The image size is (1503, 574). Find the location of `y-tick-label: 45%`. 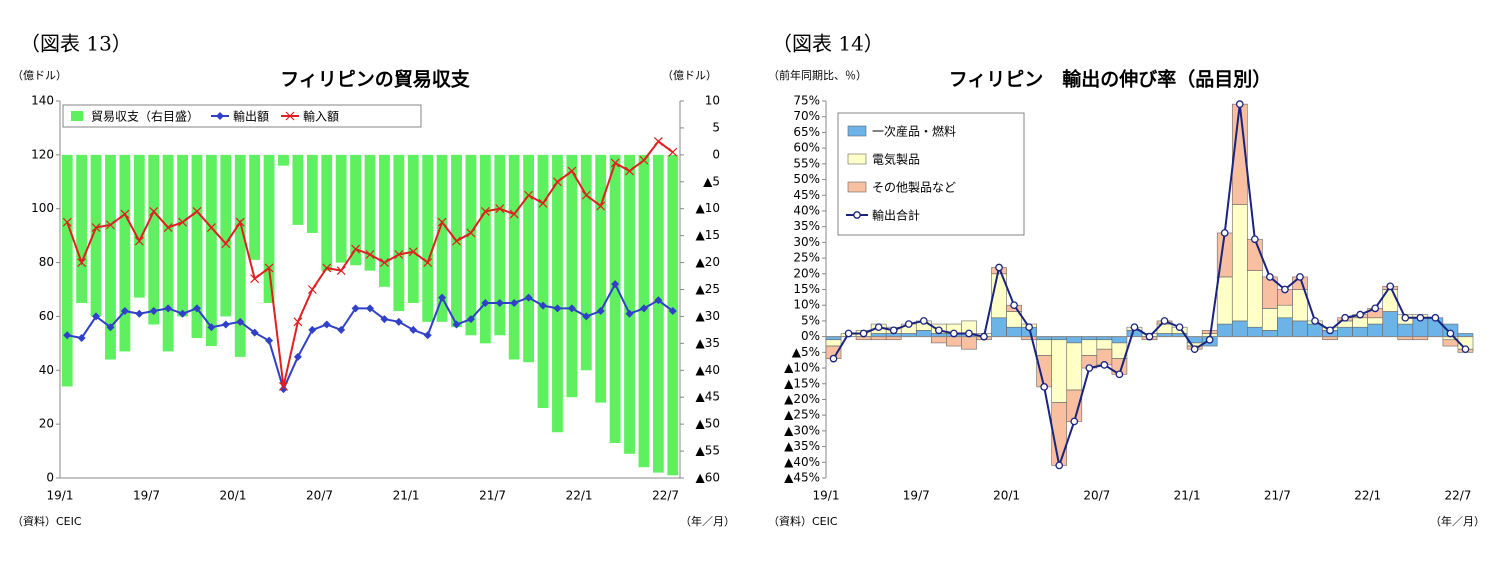

y-tick-label: 45% is located at coordinates (806, 195).